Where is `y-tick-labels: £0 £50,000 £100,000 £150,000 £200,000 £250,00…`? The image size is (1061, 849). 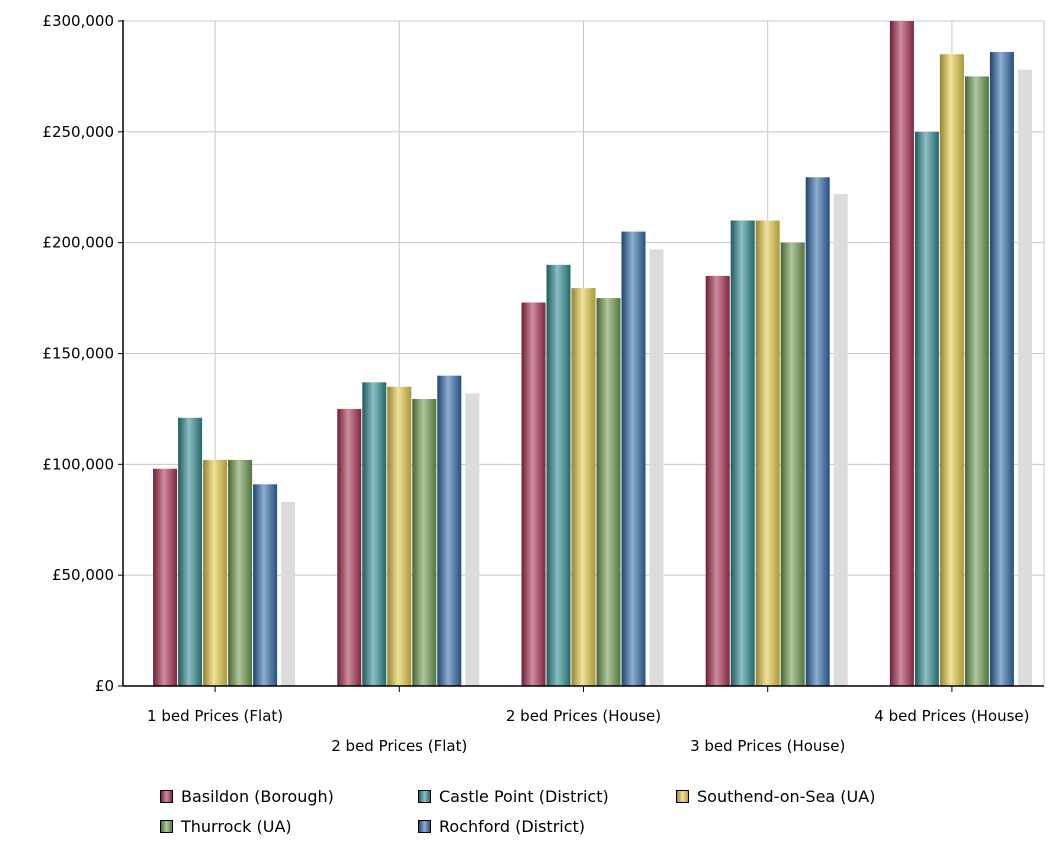 y-tick-labels: £0 £50,000 £100,000 £150,000 £200,000 £250,00… is located at coordinates (82, 353).